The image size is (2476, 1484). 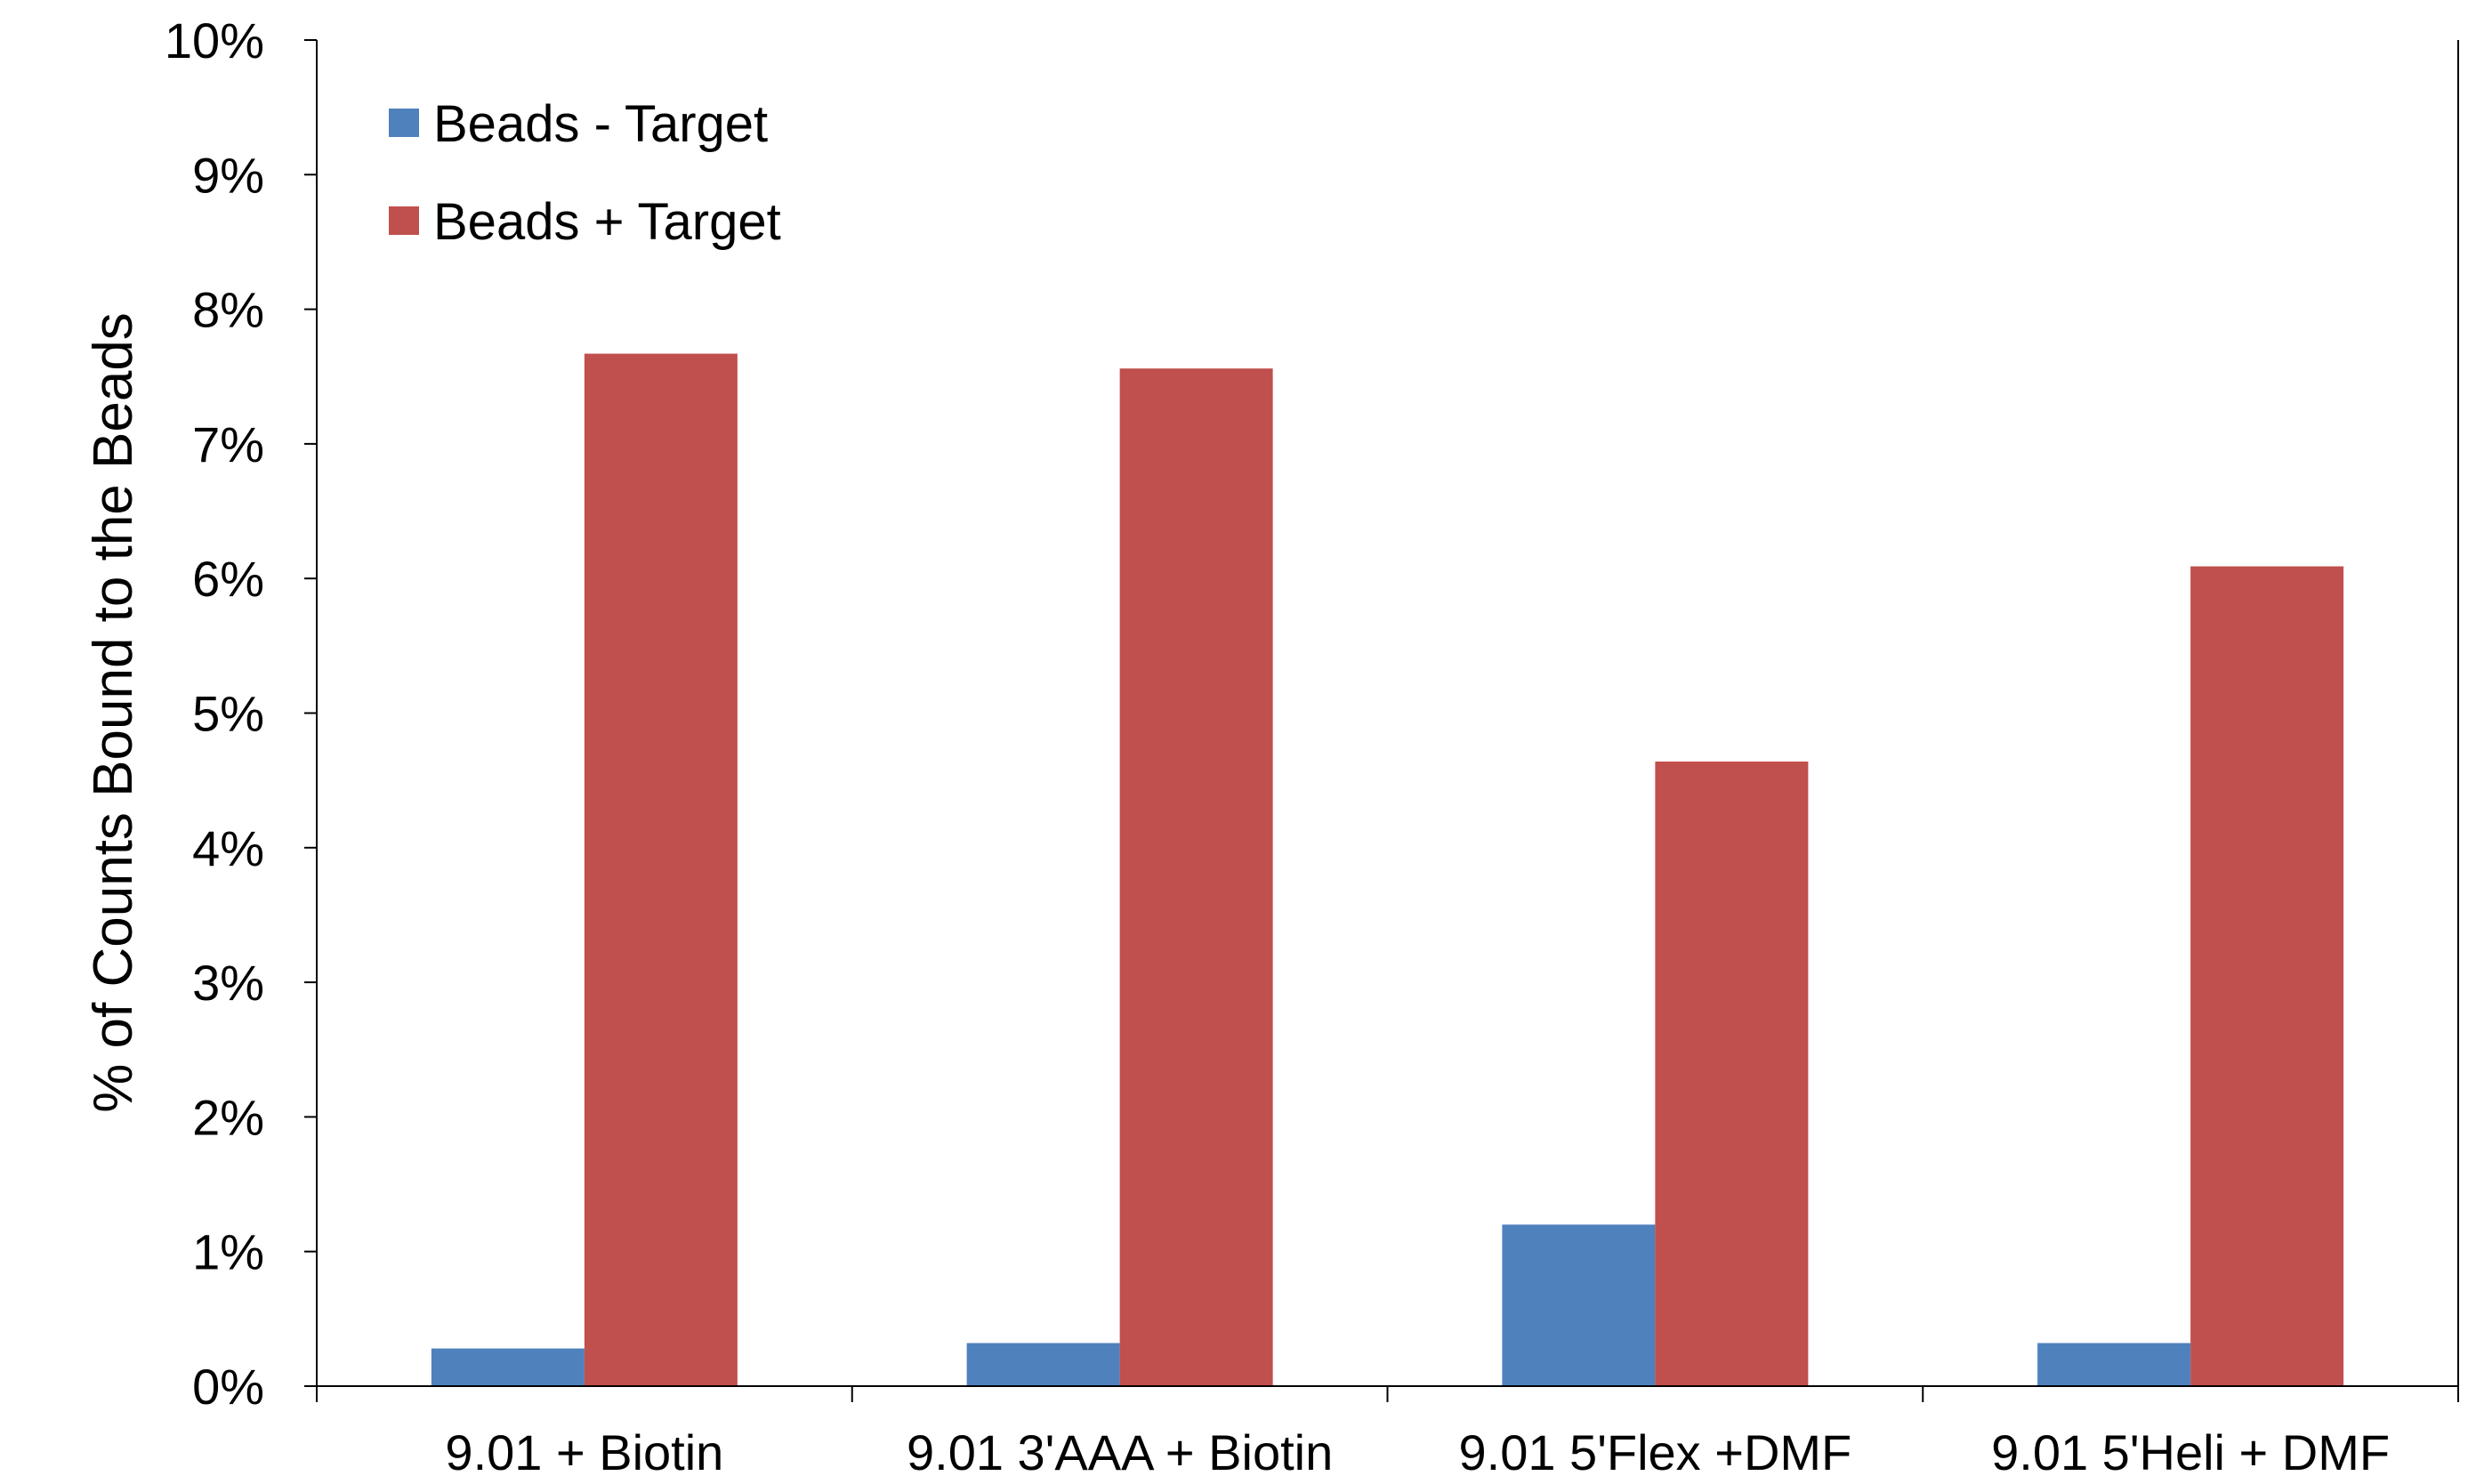 I want to click on y-tick-label: 5%, so click(x=228, y=714).